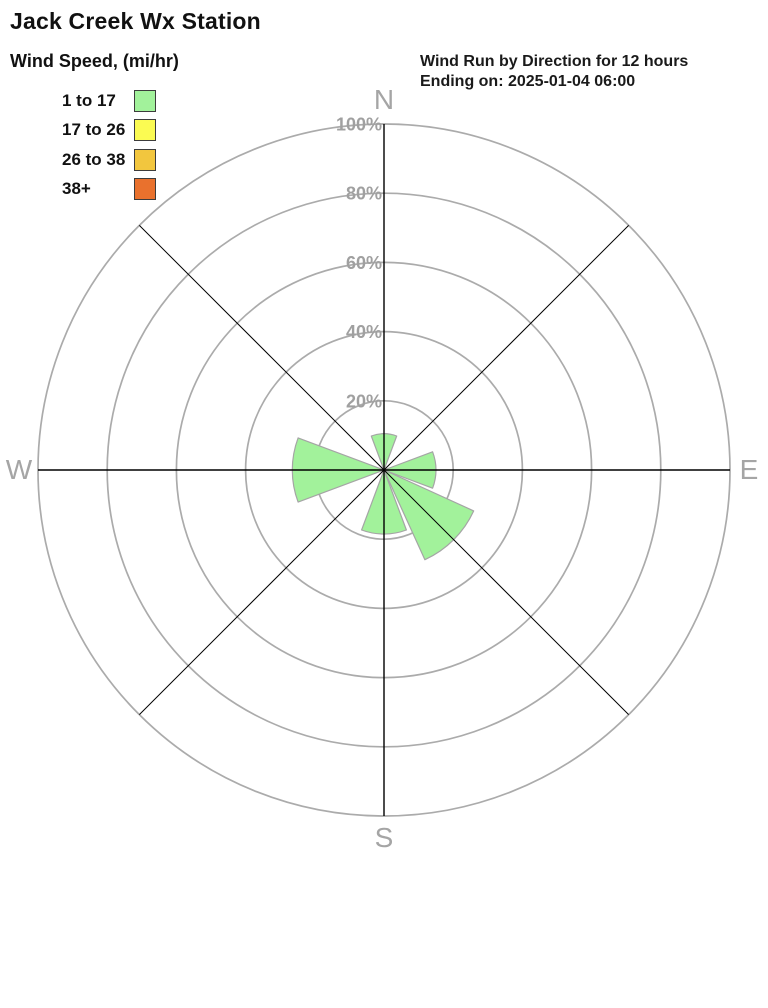 Image resolution: width=768 pixels, height=1008 pixels. What do you see at coordinates (19, 469) in the screenshot?
I see `compass-label-W: W` at bounding box center [19, 469].